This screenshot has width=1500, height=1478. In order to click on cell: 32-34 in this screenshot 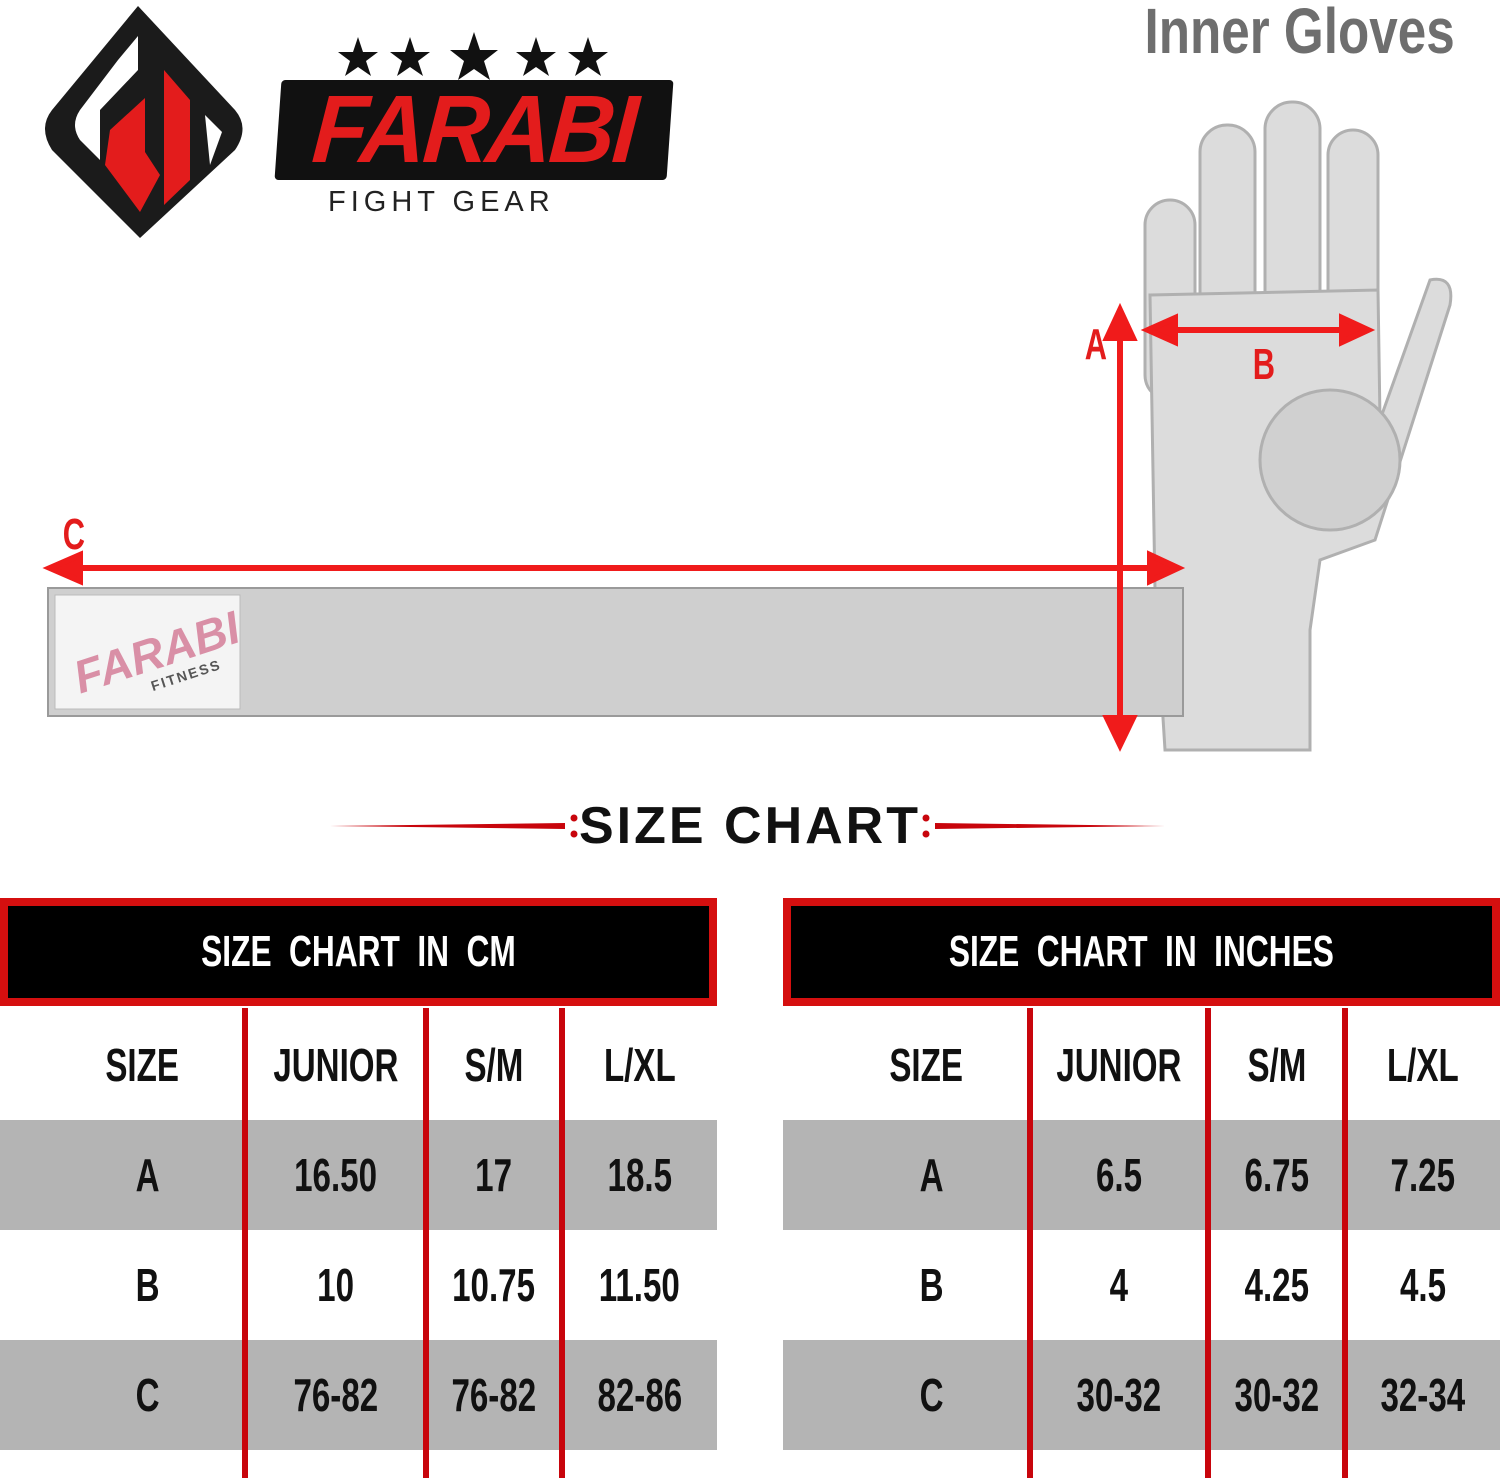, I will do `click(1422, 1395)`.